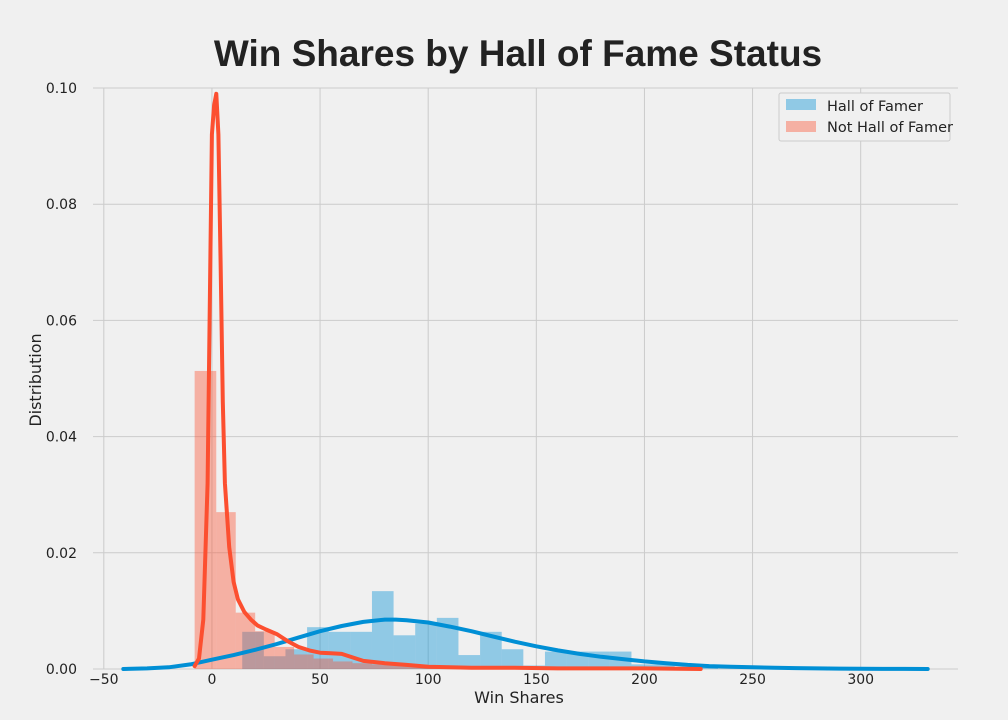 The height and width of the screenshot is (720, 1008). Describe the element at coordinates (61, 321) in the screenshot. I see `y-tick-label: 0.06` at that location.